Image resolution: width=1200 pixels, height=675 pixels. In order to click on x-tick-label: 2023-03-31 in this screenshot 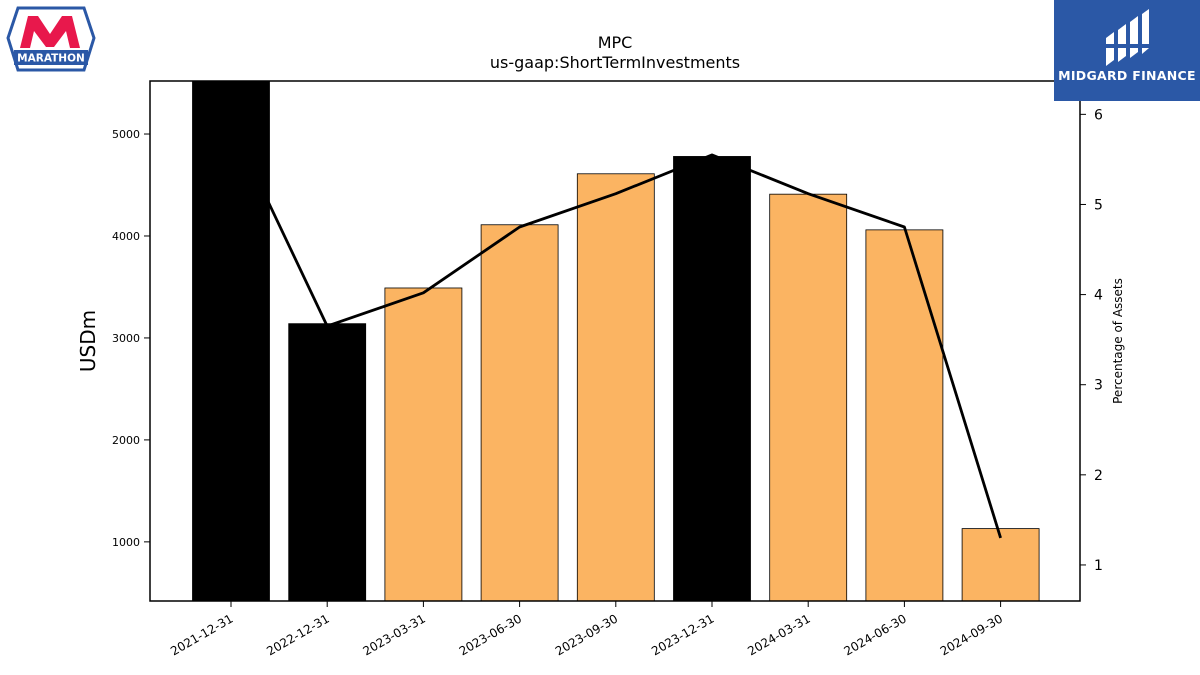, I will do `click(393, 634)`.